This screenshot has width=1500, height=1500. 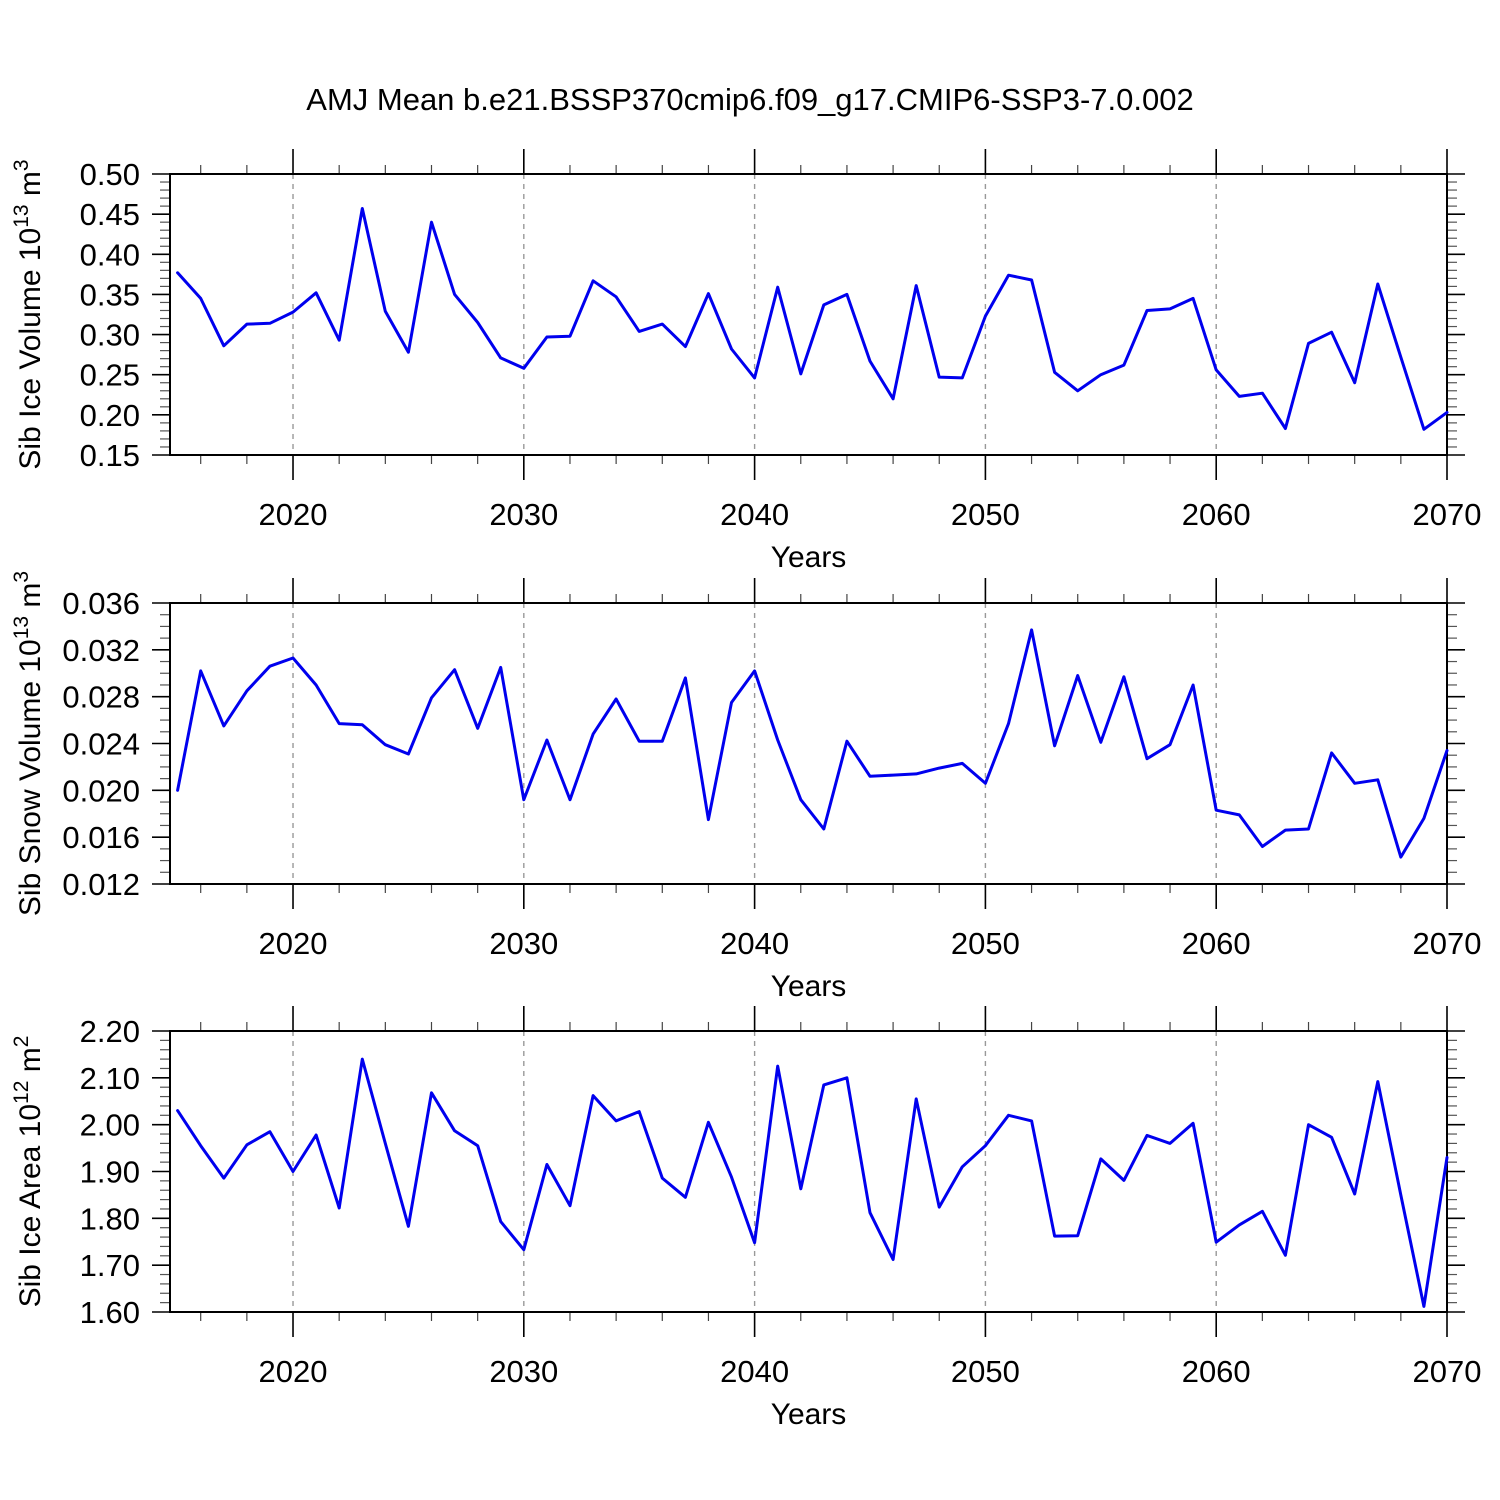 I want to click on svg-text: 0.020, so click(x=101, y=790).